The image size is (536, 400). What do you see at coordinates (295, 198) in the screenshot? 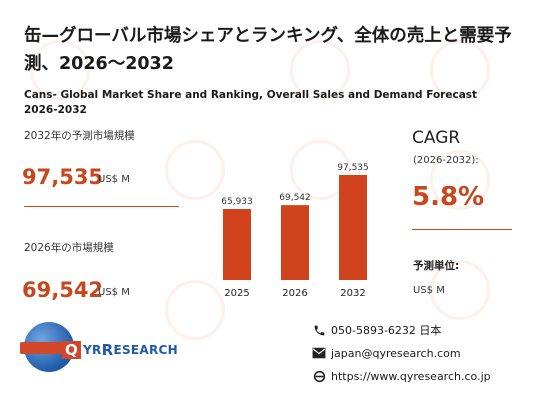
I see `bar-value-label: 69,542` at bounding box center [295, 198].